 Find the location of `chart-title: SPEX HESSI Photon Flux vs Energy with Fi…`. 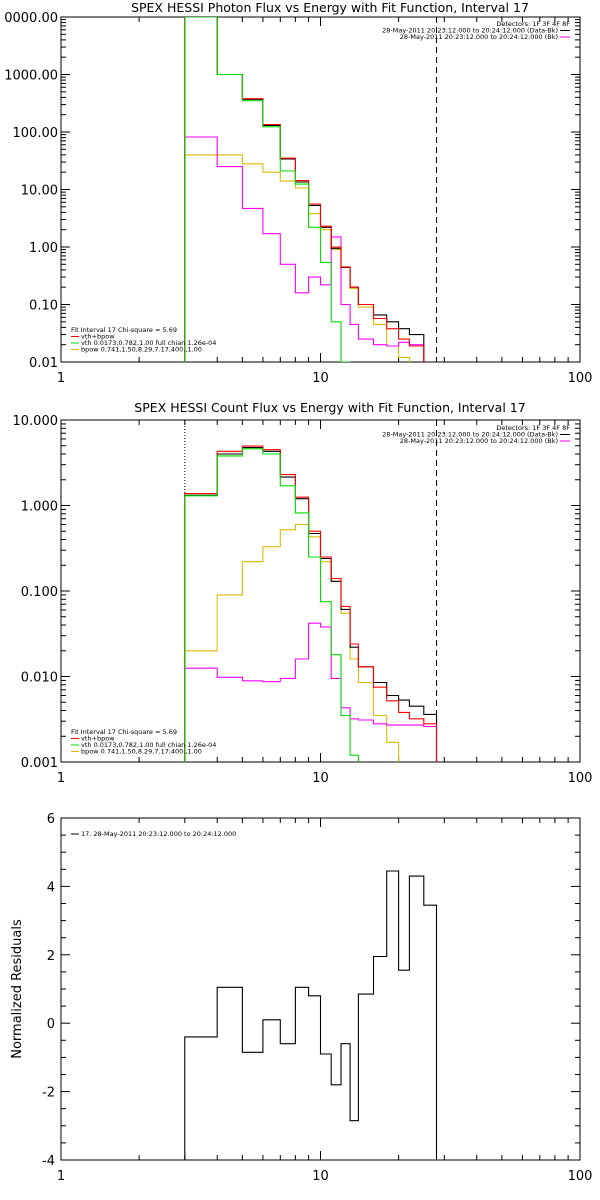

chart-title: SPEX HESSI Photon Flux vs Energy with Fi… is located at coordinates (330, 7).